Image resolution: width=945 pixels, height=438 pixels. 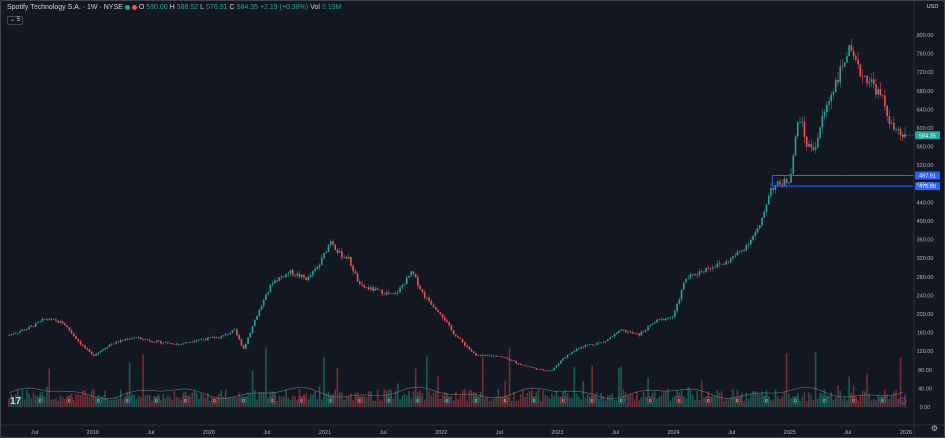 I want to click on indicators-toggle-button: ⌄ 5, so click(x=15, y=20).